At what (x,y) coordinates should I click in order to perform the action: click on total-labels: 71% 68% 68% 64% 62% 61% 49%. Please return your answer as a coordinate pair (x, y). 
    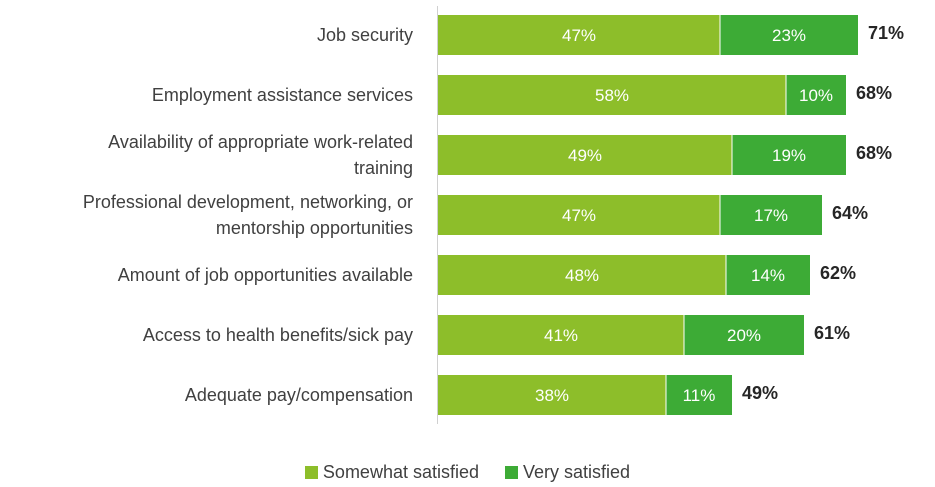
    Looking at the image, I should click on (823, 213).